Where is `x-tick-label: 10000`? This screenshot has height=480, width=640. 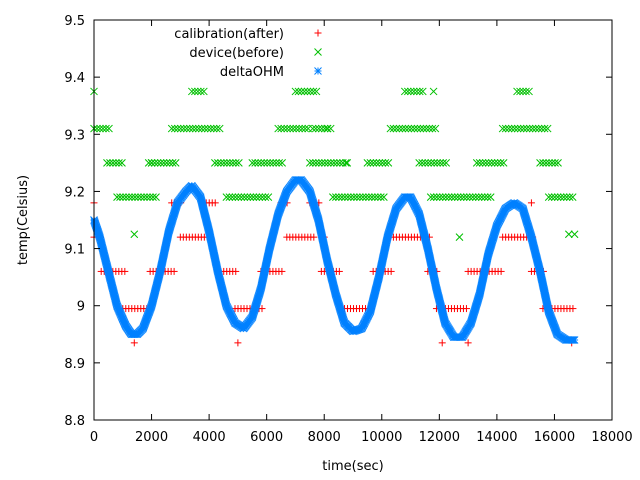
x-tick-label: 10000 is located at coordinates (381, 437).